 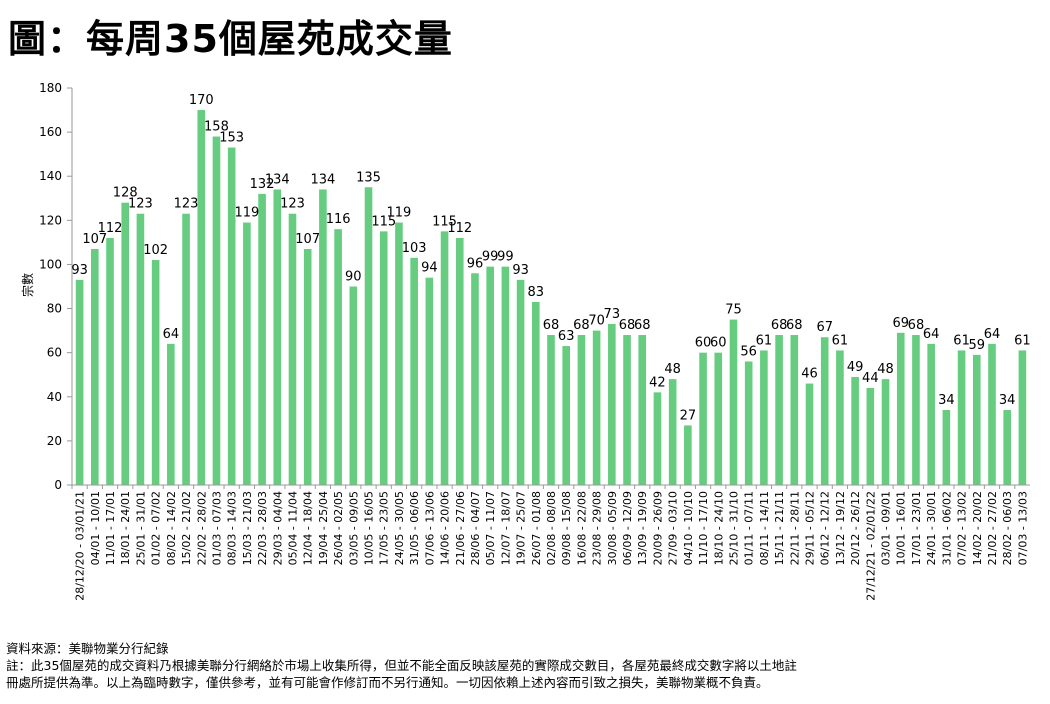 What do you see at coordinates (596, 321) in the screenshot?
I see `data-label: 70` at bounding box center [596, 321].